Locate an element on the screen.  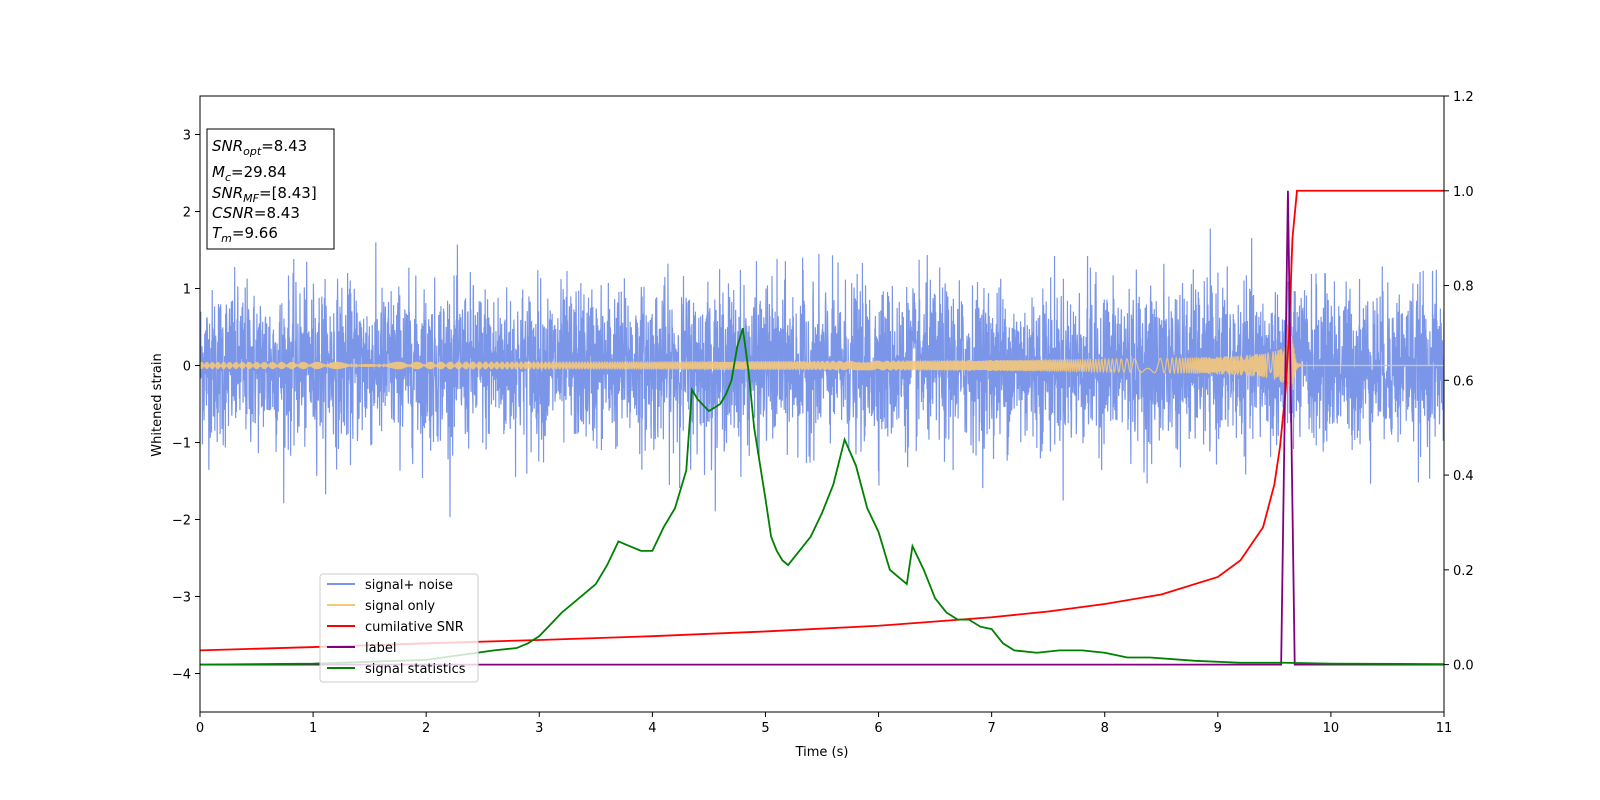
y2-tick-label: 0.2 is located at coordinates (1463, 571).